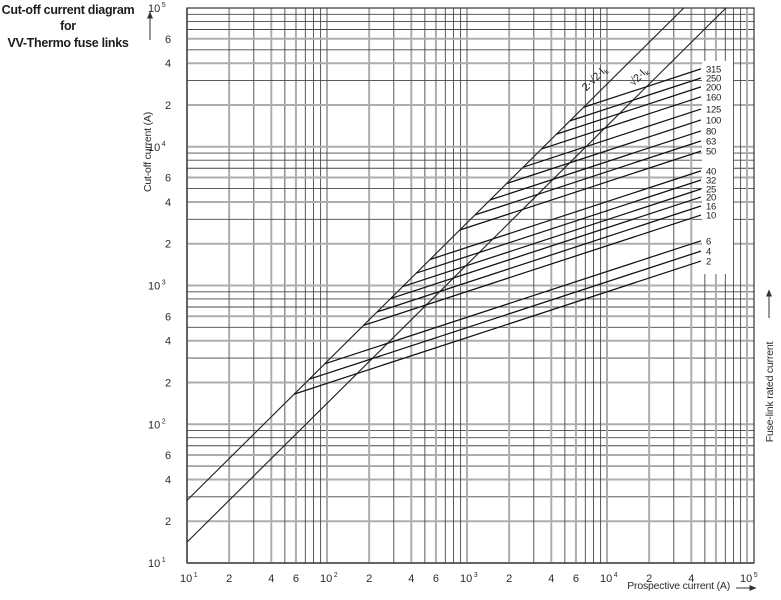 This screenshot has height=600, width=781. What do you see at coordinates (148, 152) in the screenshot?
I see `y-axis-title: Cut-off current (A)` at bounding box center [148, 152].